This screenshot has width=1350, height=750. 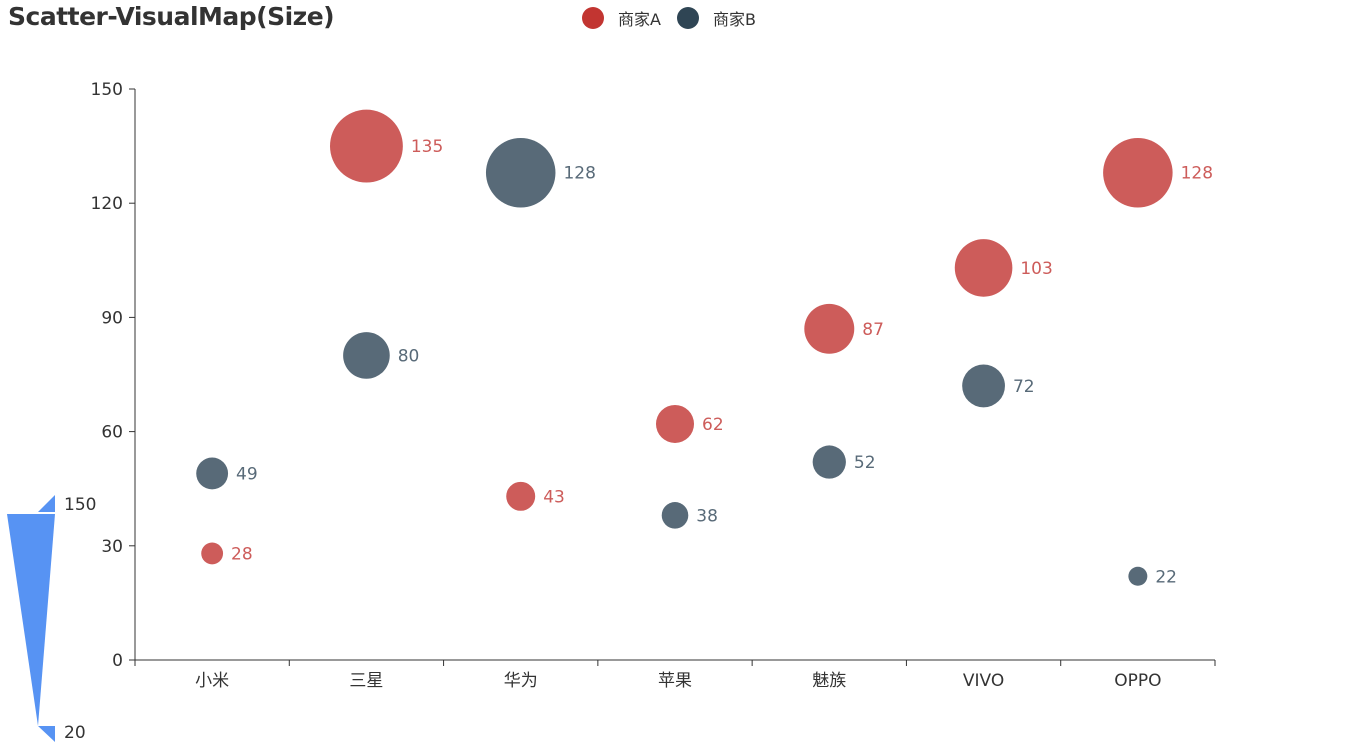 What do you see at coordinates (1166, 577) in the screenshot?
I see `data-label: 22` at bounding box center [1166, 577].